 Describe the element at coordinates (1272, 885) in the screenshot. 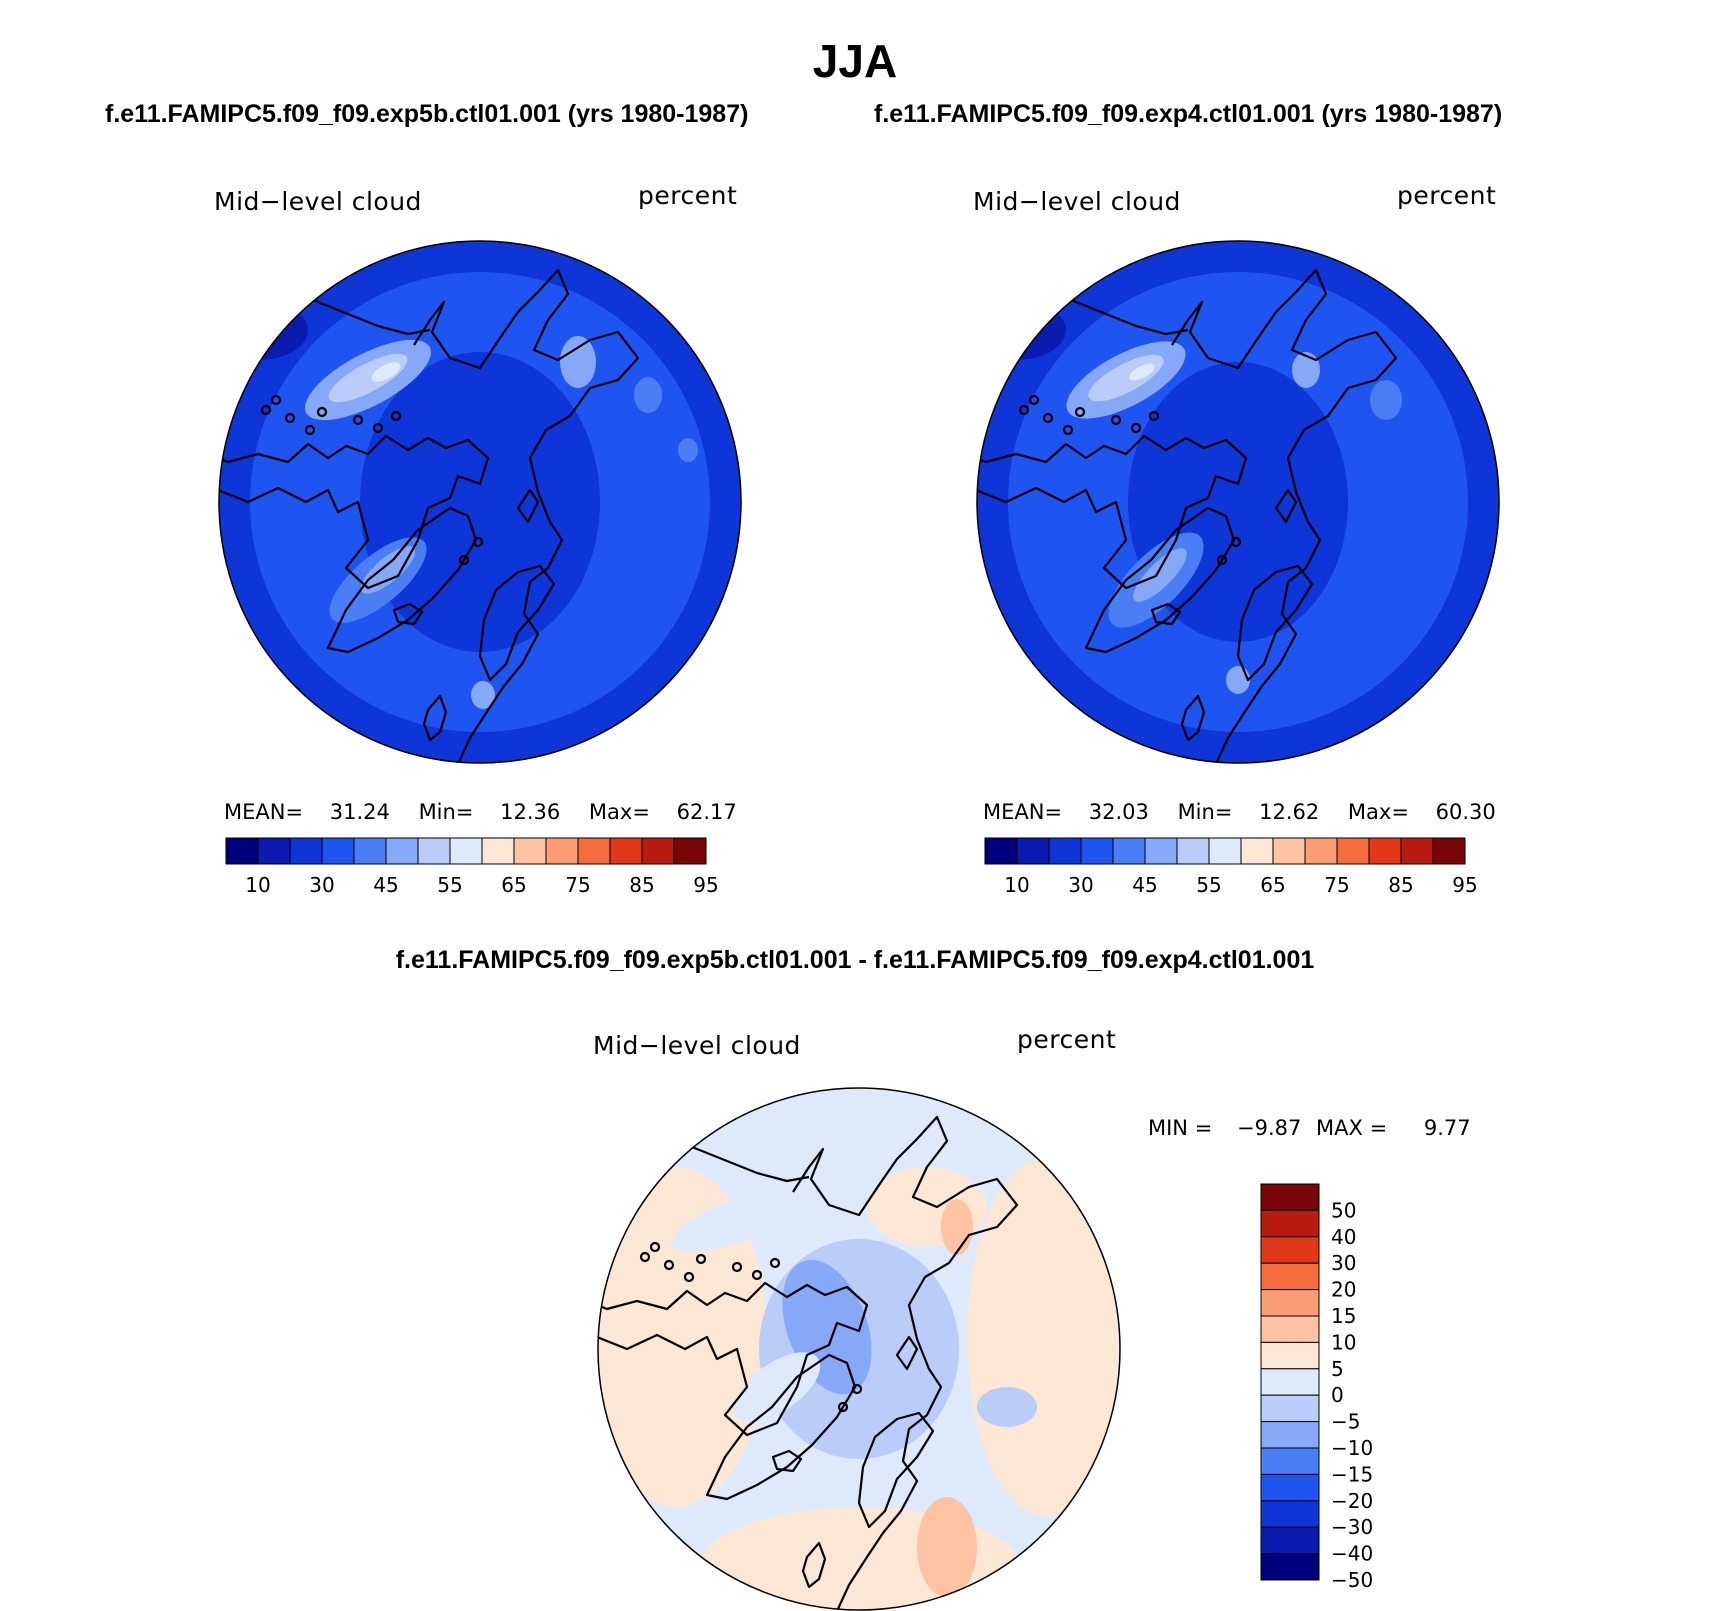

I see `colorbar-tick-label: 65` at that location.